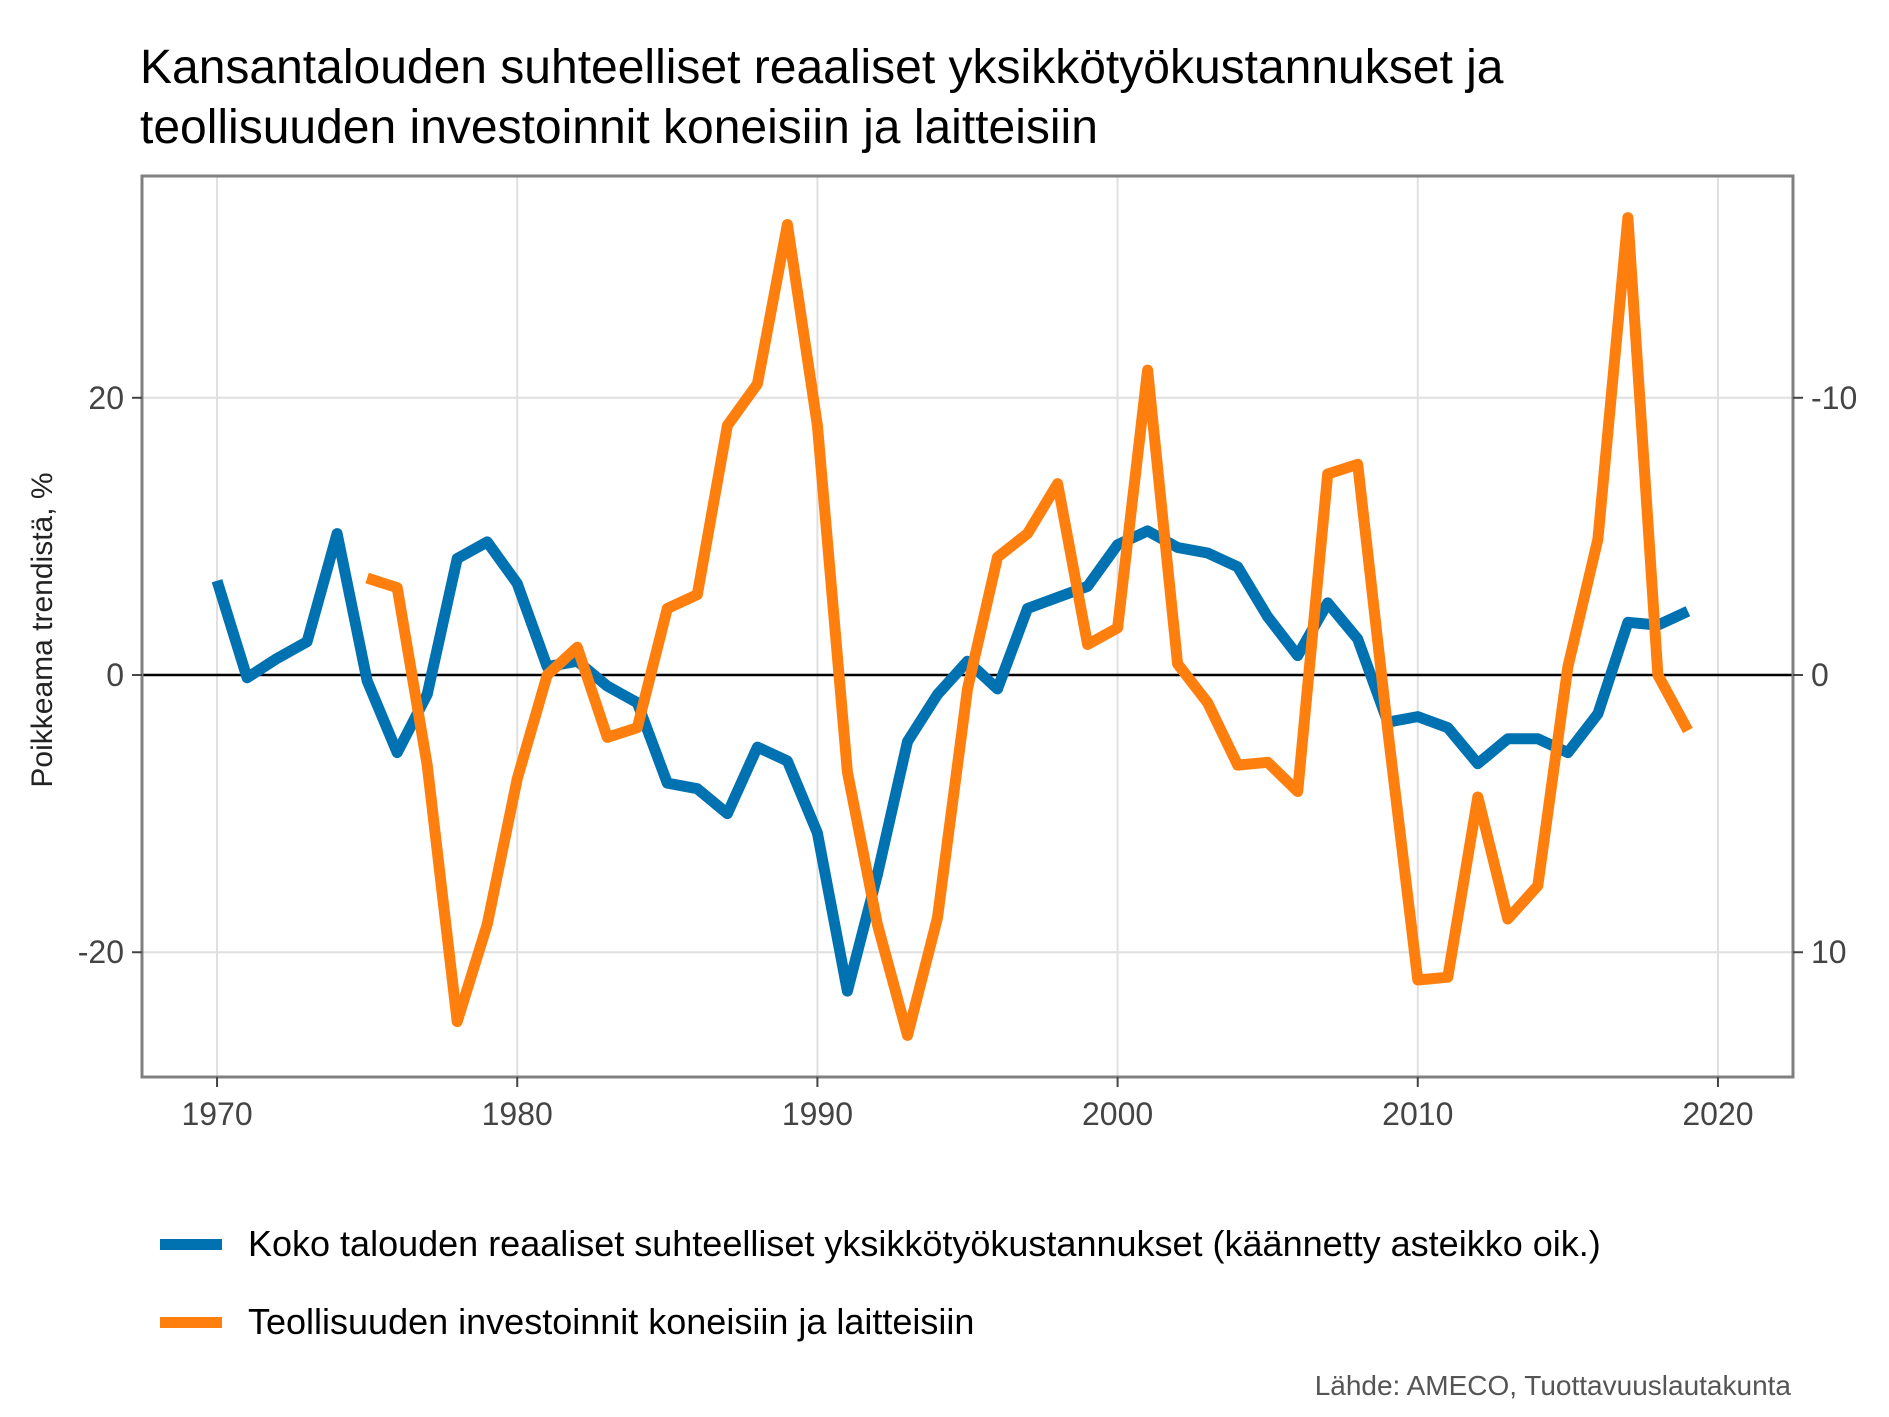 This screenshot has width=1889, height=1417. I want to click on x-tick-label-1970: 1970, so click(216, 1114).